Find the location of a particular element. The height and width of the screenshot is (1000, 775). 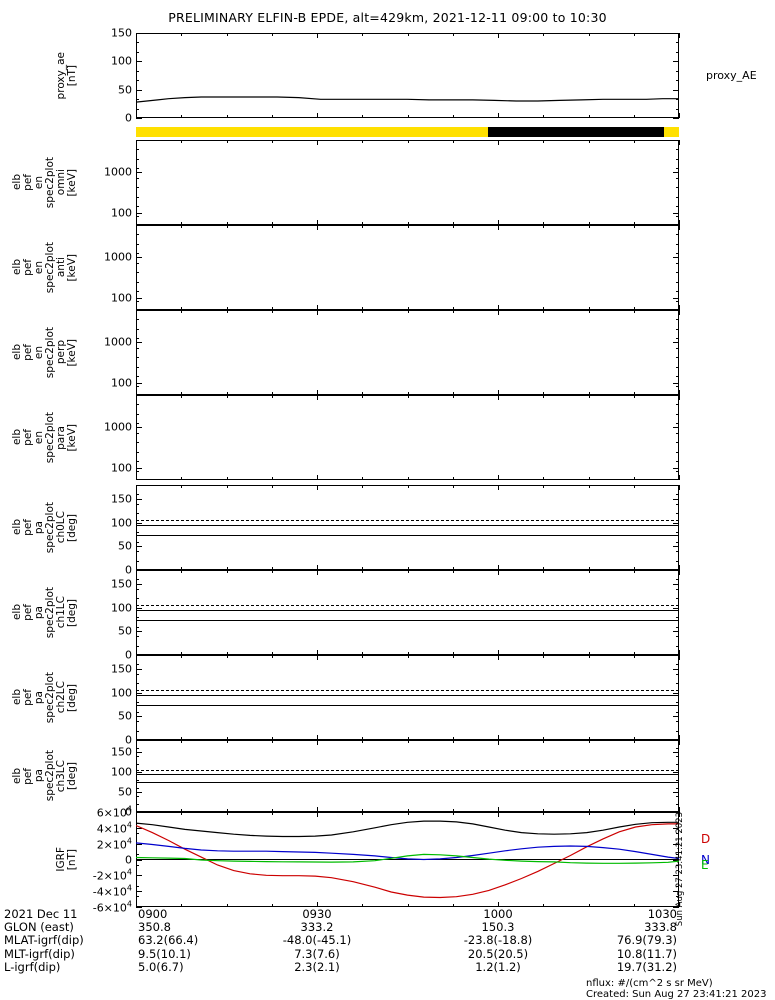

panel-title-line: [keV] is located at coordinates (72, 437).